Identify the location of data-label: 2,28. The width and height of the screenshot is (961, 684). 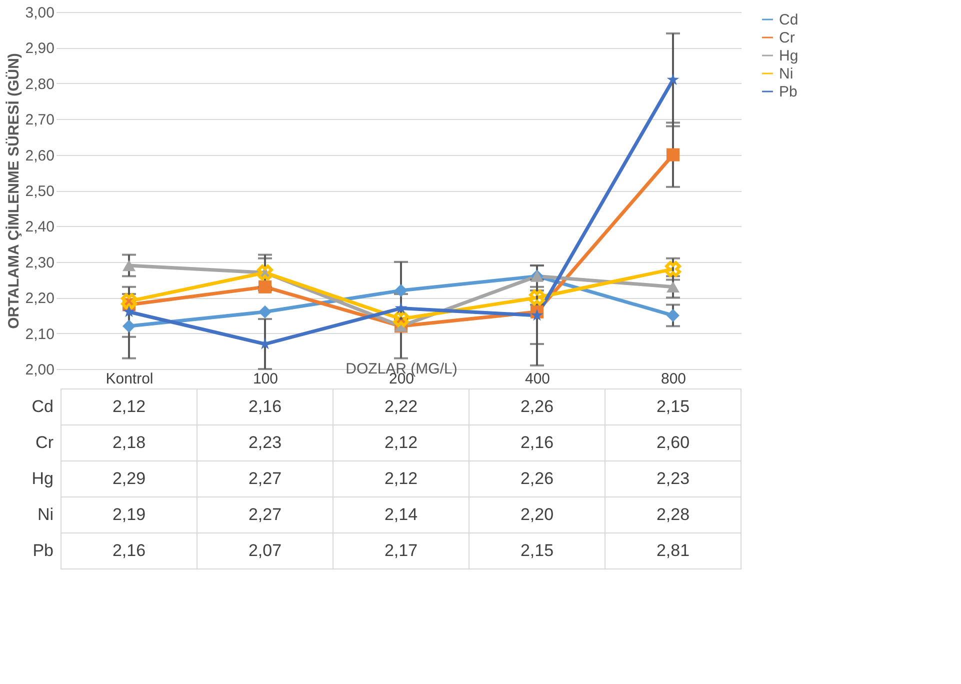
(673, 514).